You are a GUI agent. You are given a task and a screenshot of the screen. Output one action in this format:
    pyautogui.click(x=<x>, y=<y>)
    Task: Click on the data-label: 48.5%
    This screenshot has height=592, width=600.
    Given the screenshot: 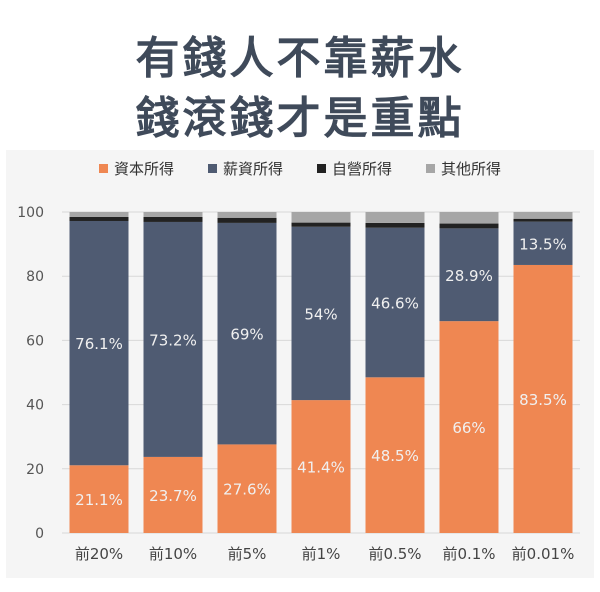 What is the action you would take?
    pyautogui.click(x=395, y=456)
    